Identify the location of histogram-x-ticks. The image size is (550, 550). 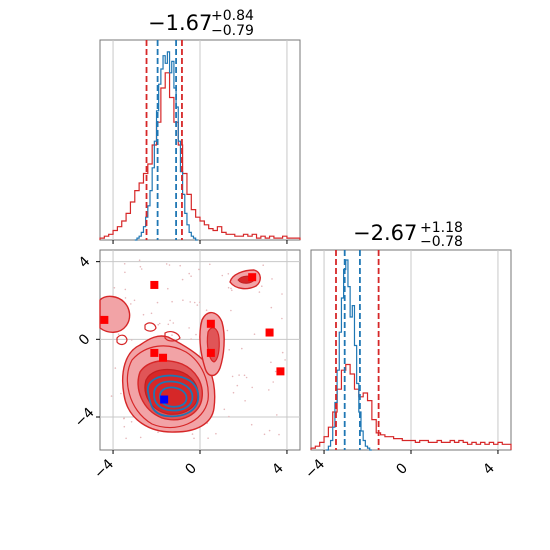
(200, 242).